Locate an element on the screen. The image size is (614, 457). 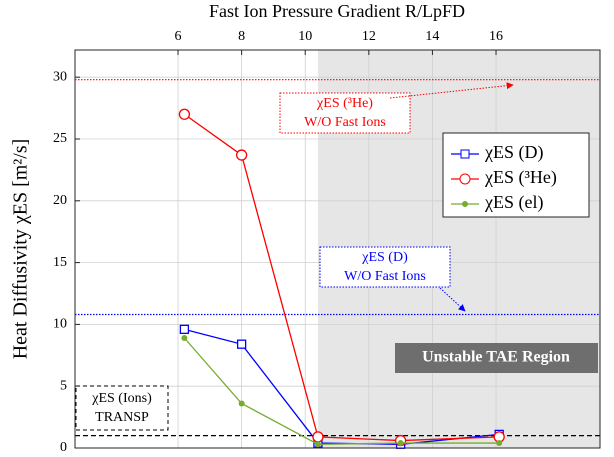
region-label: Unstable TAE Region is located at coordinates (496, 357).